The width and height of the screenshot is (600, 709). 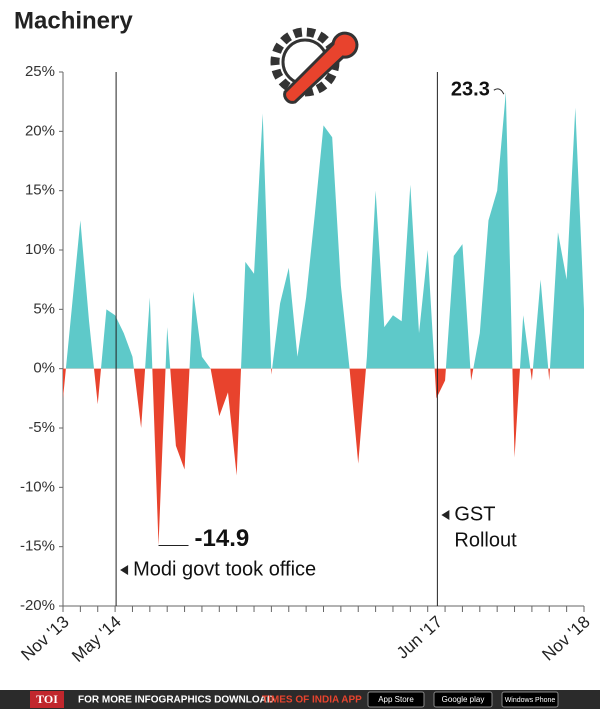 I want to click on y-tick-label: -10%, so click(x=37, y=486).